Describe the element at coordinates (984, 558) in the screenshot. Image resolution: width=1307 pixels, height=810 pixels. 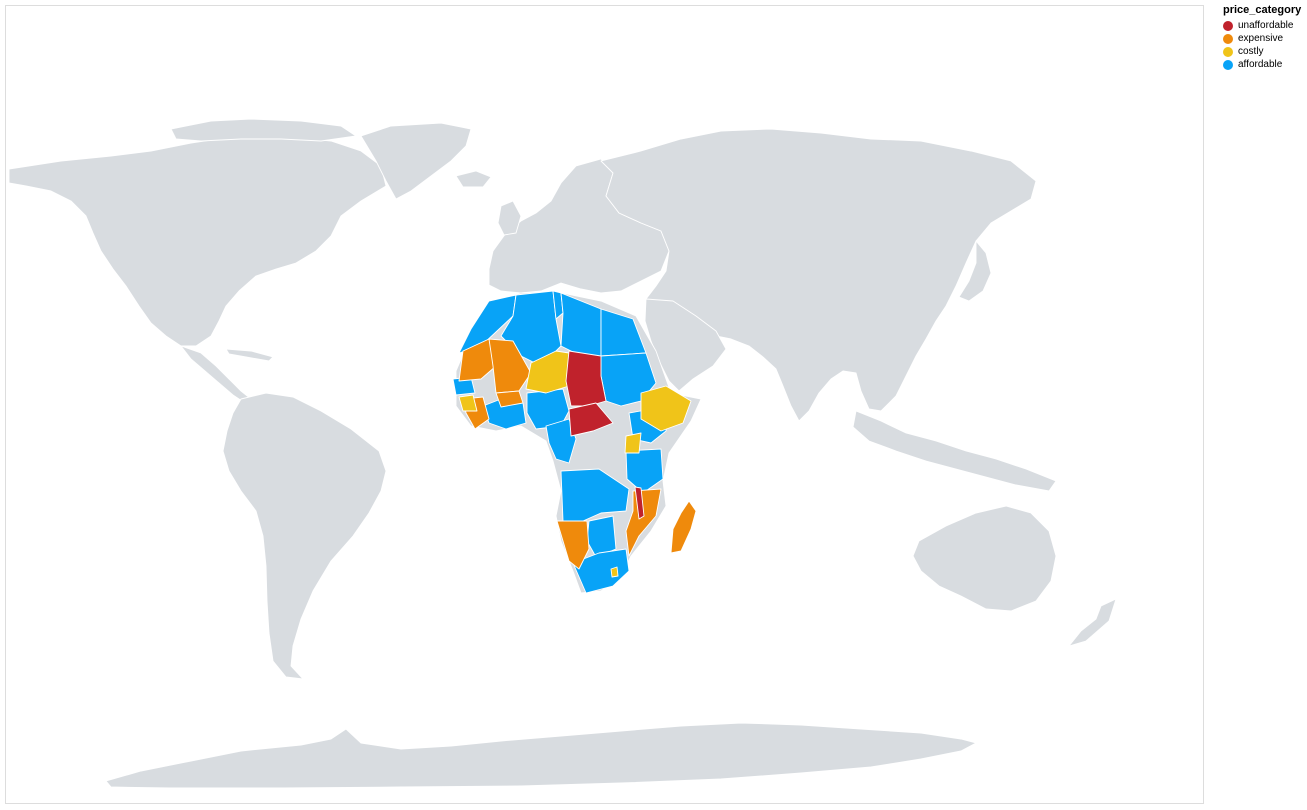
I see `australia` at that location.